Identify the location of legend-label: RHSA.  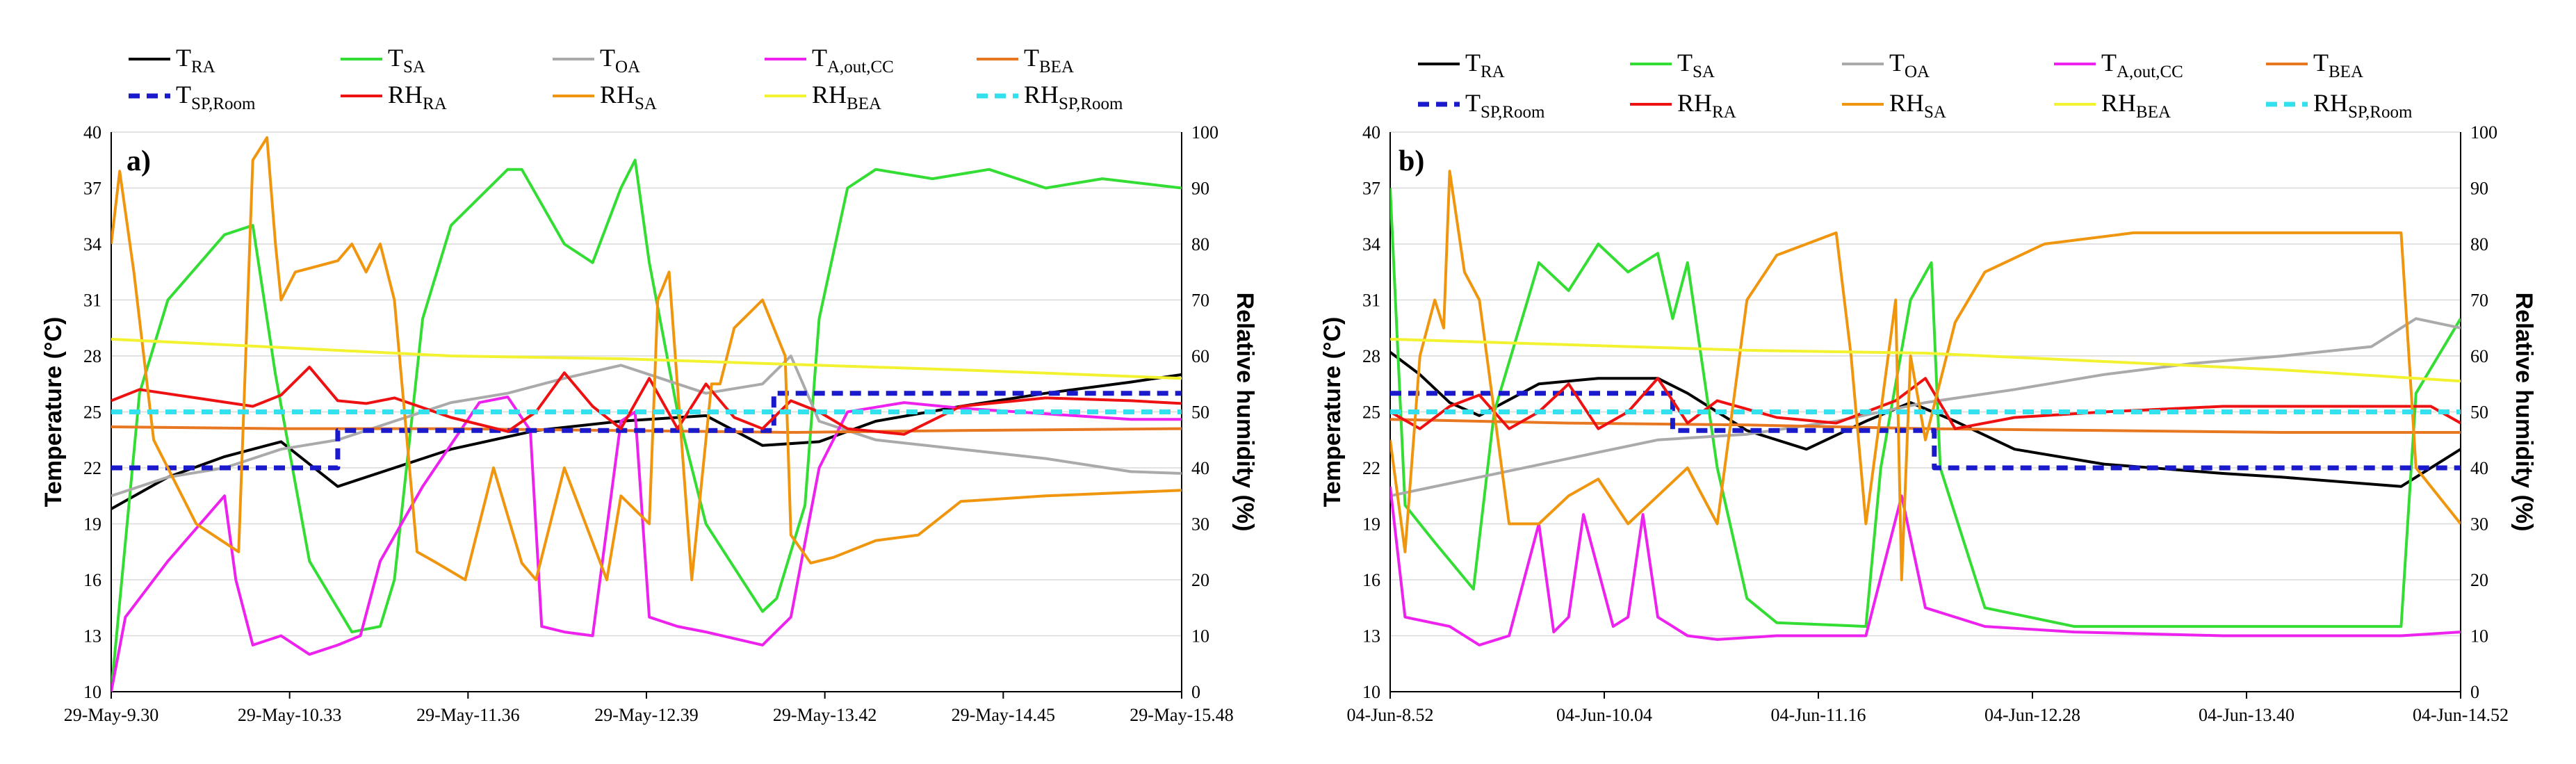
(628, 97).